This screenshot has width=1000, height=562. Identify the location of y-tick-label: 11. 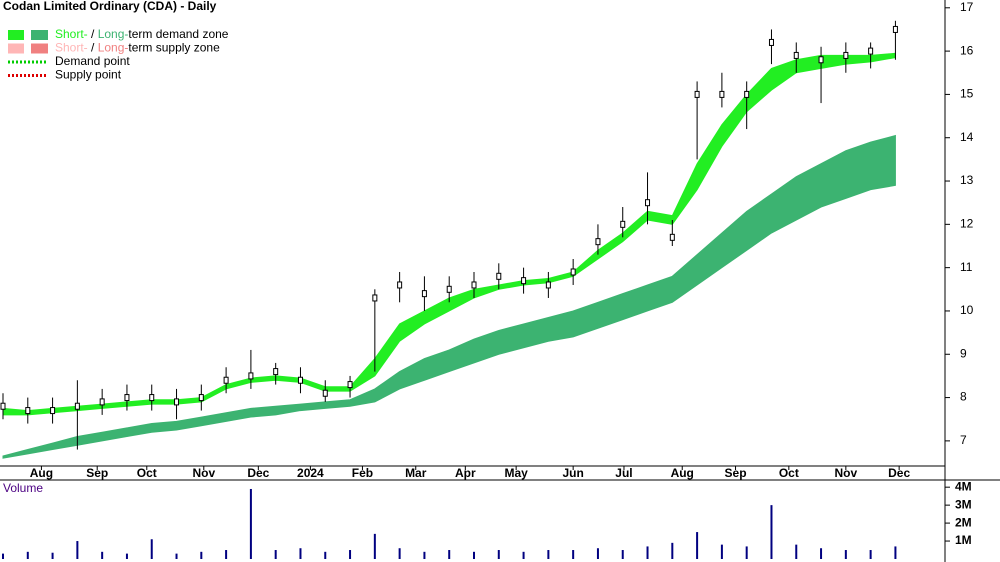
(966, 267).